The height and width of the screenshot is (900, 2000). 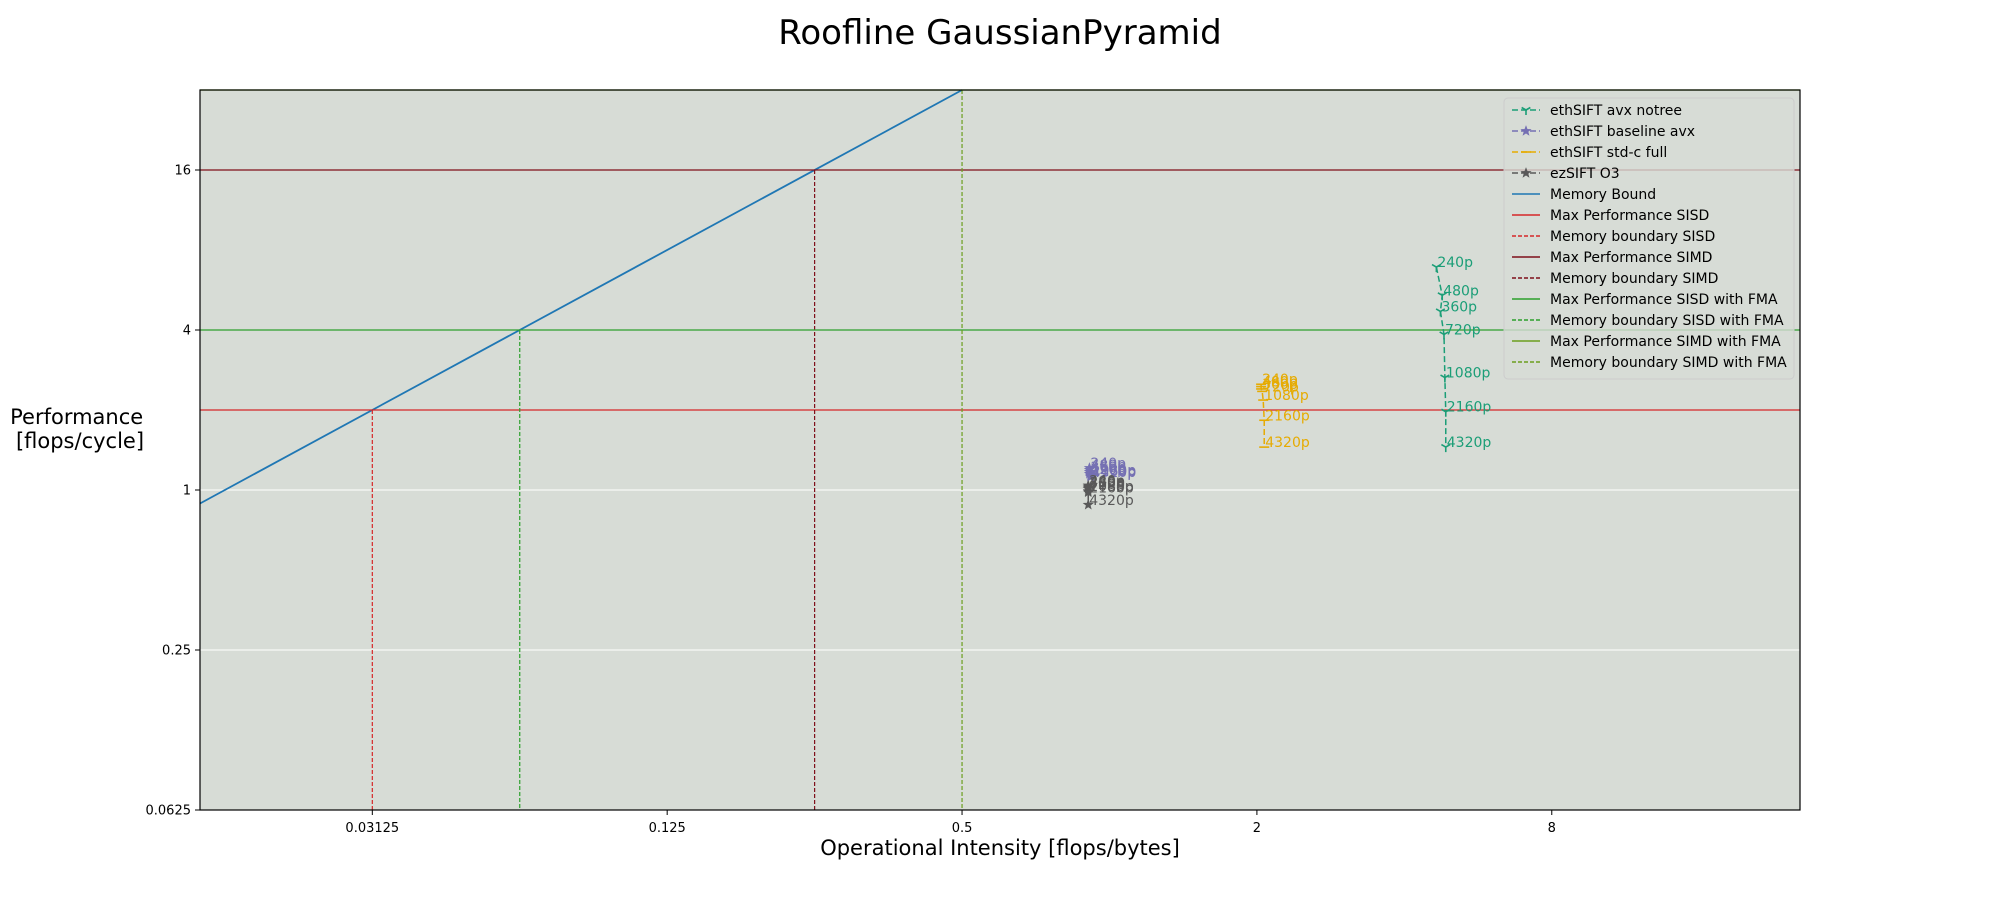 I want to click on legend-label: Memory Bound, so click(x=1603, y=195).